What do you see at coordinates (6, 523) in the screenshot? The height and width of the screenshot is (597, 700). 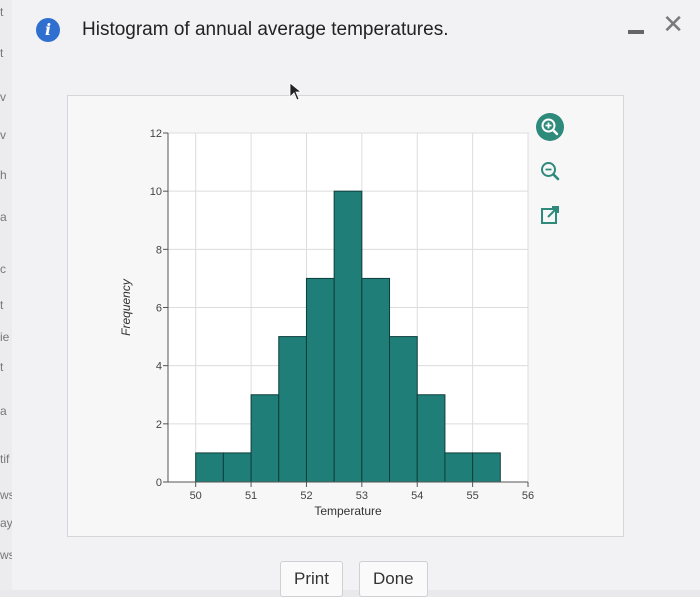 I see `background-fragment: ay` at bounding box center [6, 523].